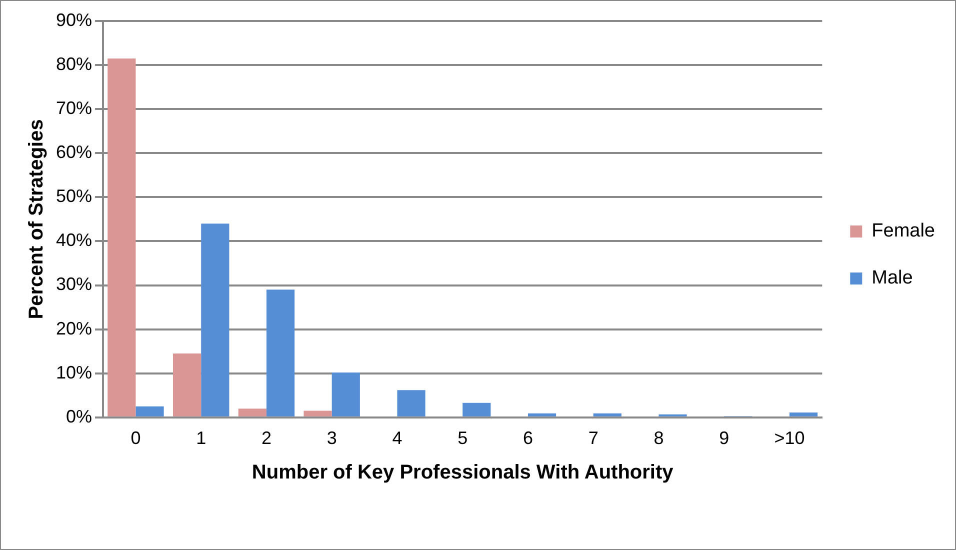  What do you see at coordinates (135, 438) in the screenshot?
I see `x-tick-label: 0` at bounding box center [135, 438].